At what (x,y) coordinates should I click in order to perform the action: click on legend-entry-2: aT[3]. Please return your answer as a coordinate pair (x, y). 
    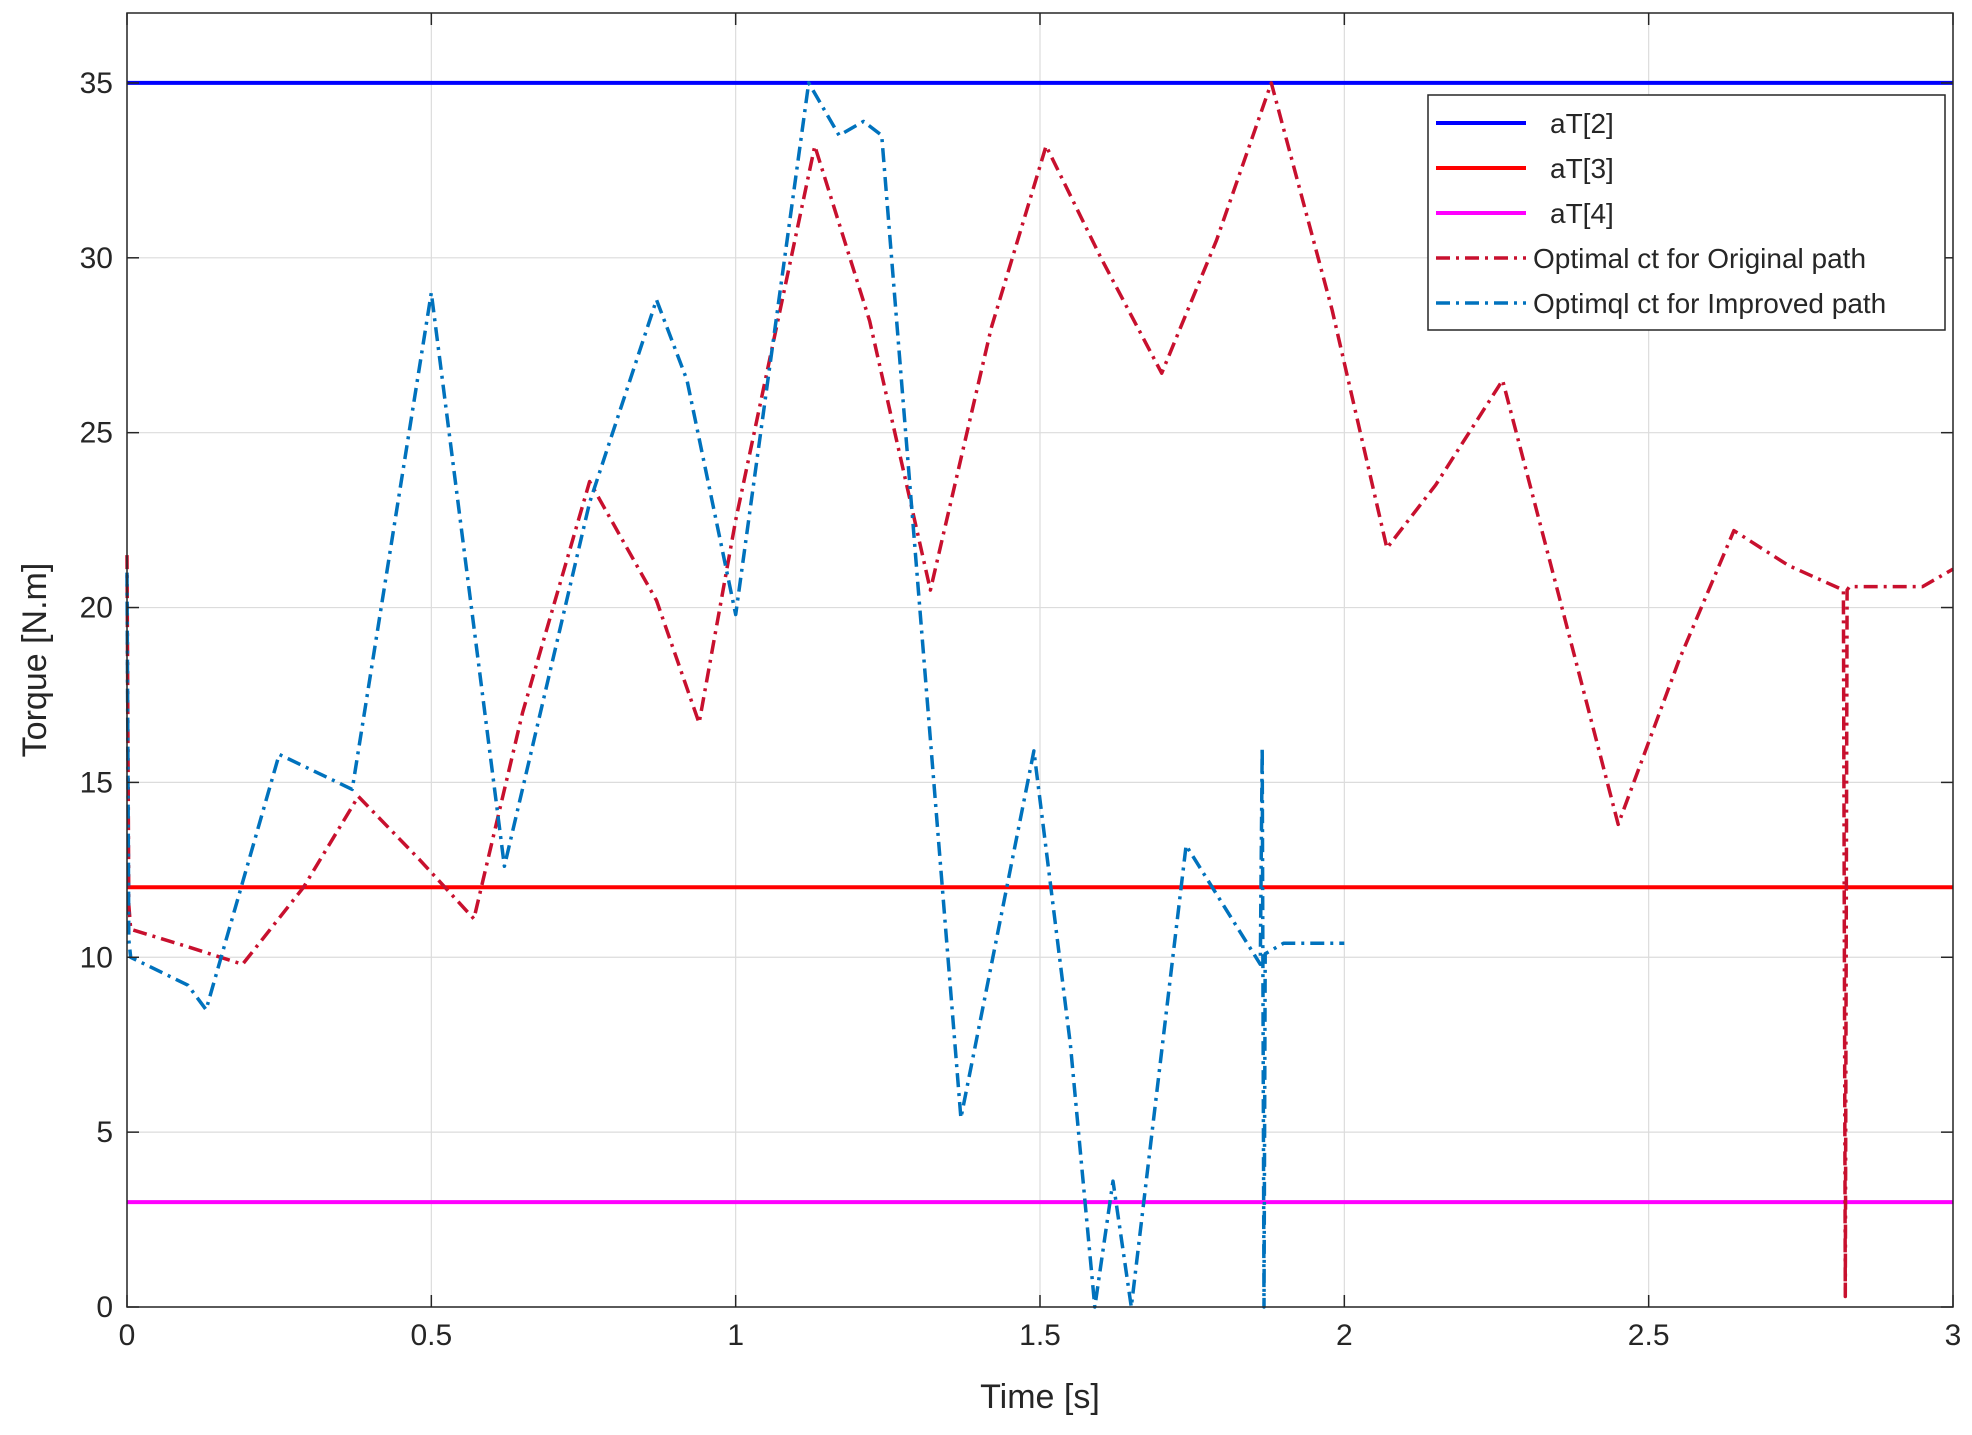
    Looking at the image, I should click on (1582, 168).